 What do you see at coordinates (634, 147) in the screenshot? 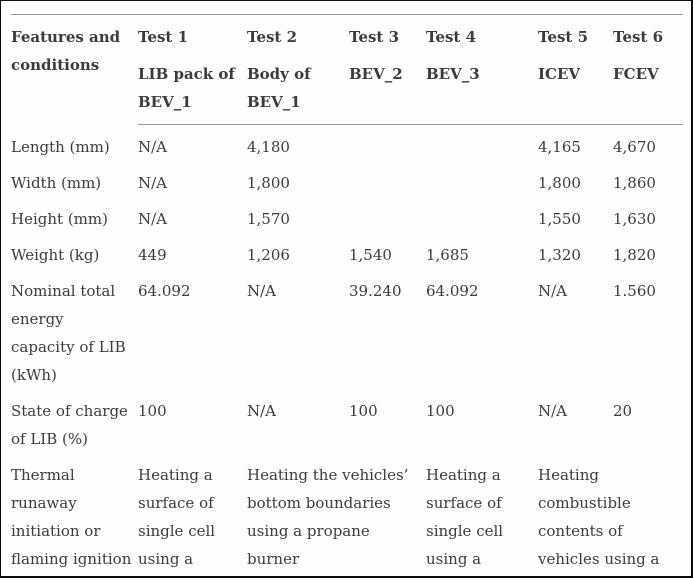
I see `value-cell: 4,670` at bounding box center [634, 147].